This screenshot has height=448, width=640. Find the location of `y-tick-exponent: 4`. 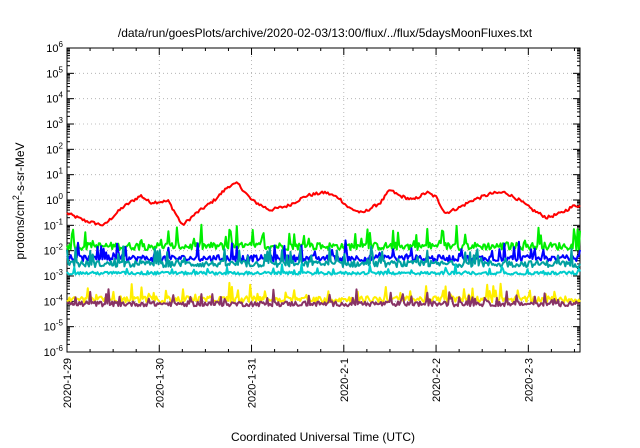

y-tick-exponent: 4 is located at coordinates (61, 95).